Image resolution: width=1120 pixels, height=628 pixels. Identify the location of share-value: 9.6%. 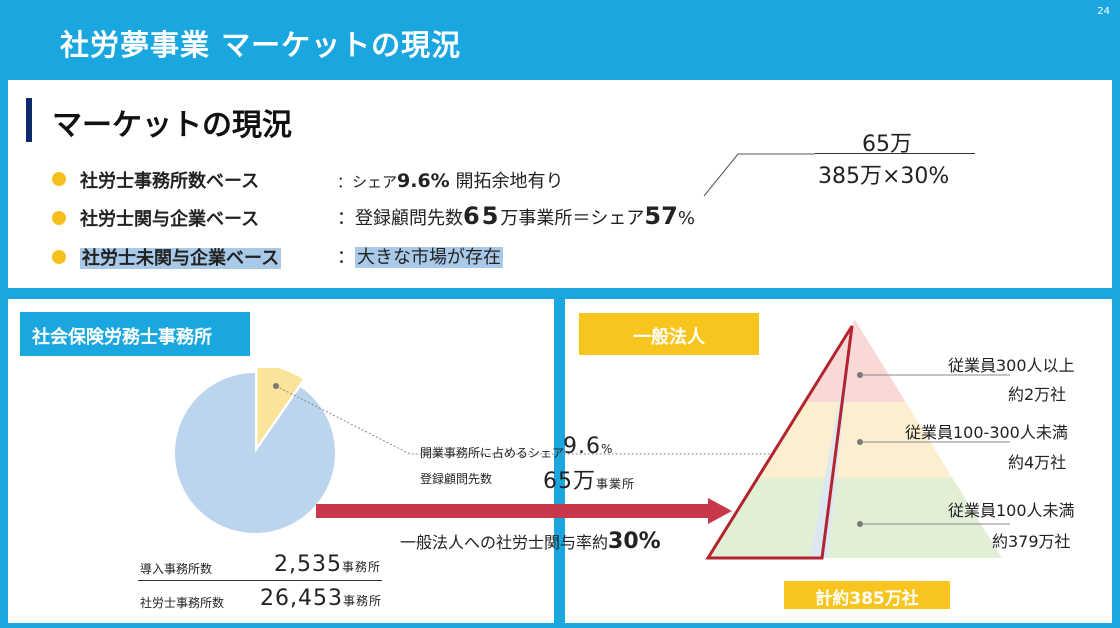
(588, 446).